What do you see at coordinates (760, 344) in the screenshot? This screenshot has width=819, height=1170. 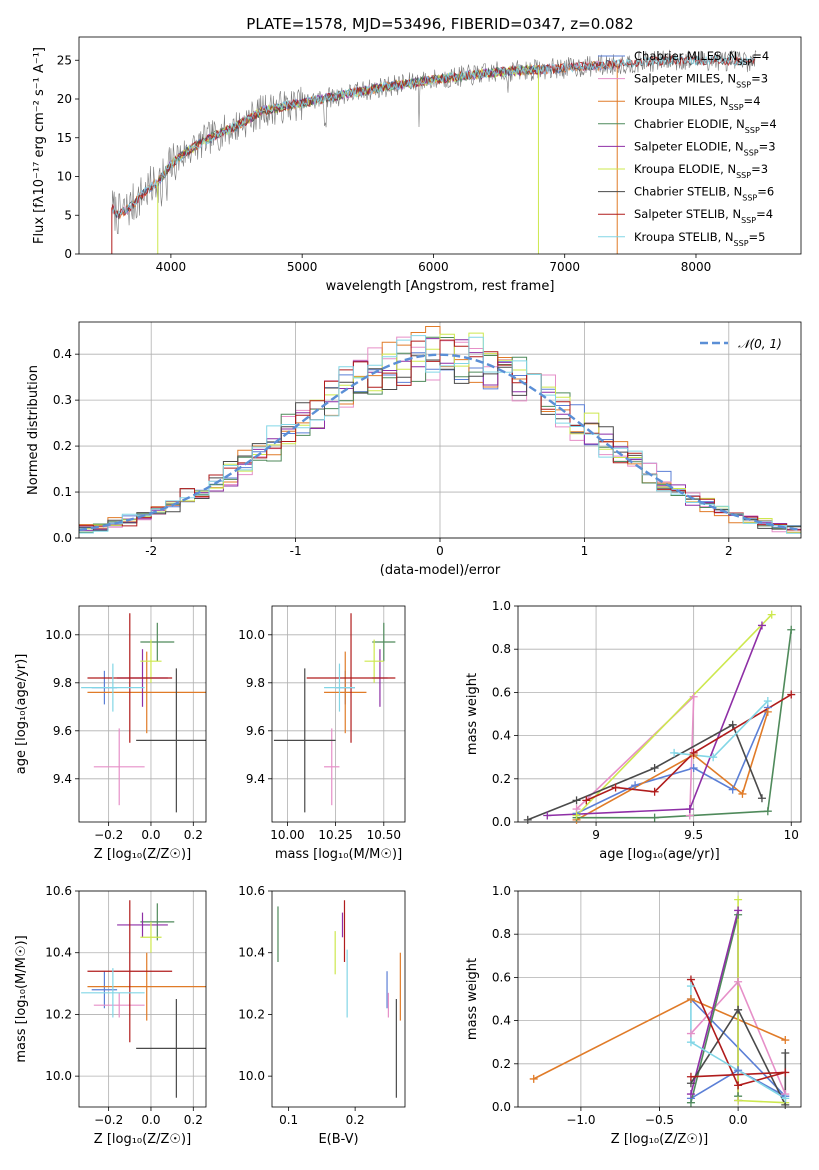 I see `legend-entry-gaussian: 𝒩(0, 1)` at bounding box center [760, 344].